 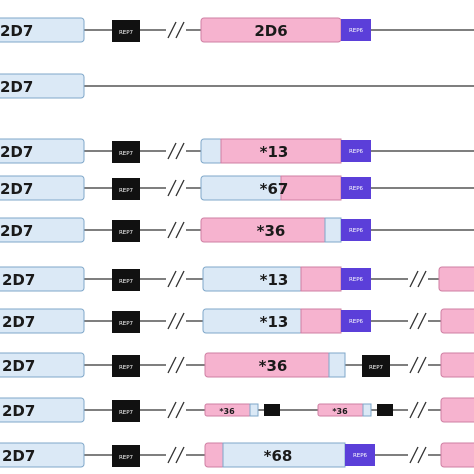 What do you see at coordinates (237, 230) in the screenshot?
I see `haplotype-row-5: 2D7 REP7 *36 REP6` at bounding box center [237, 230].